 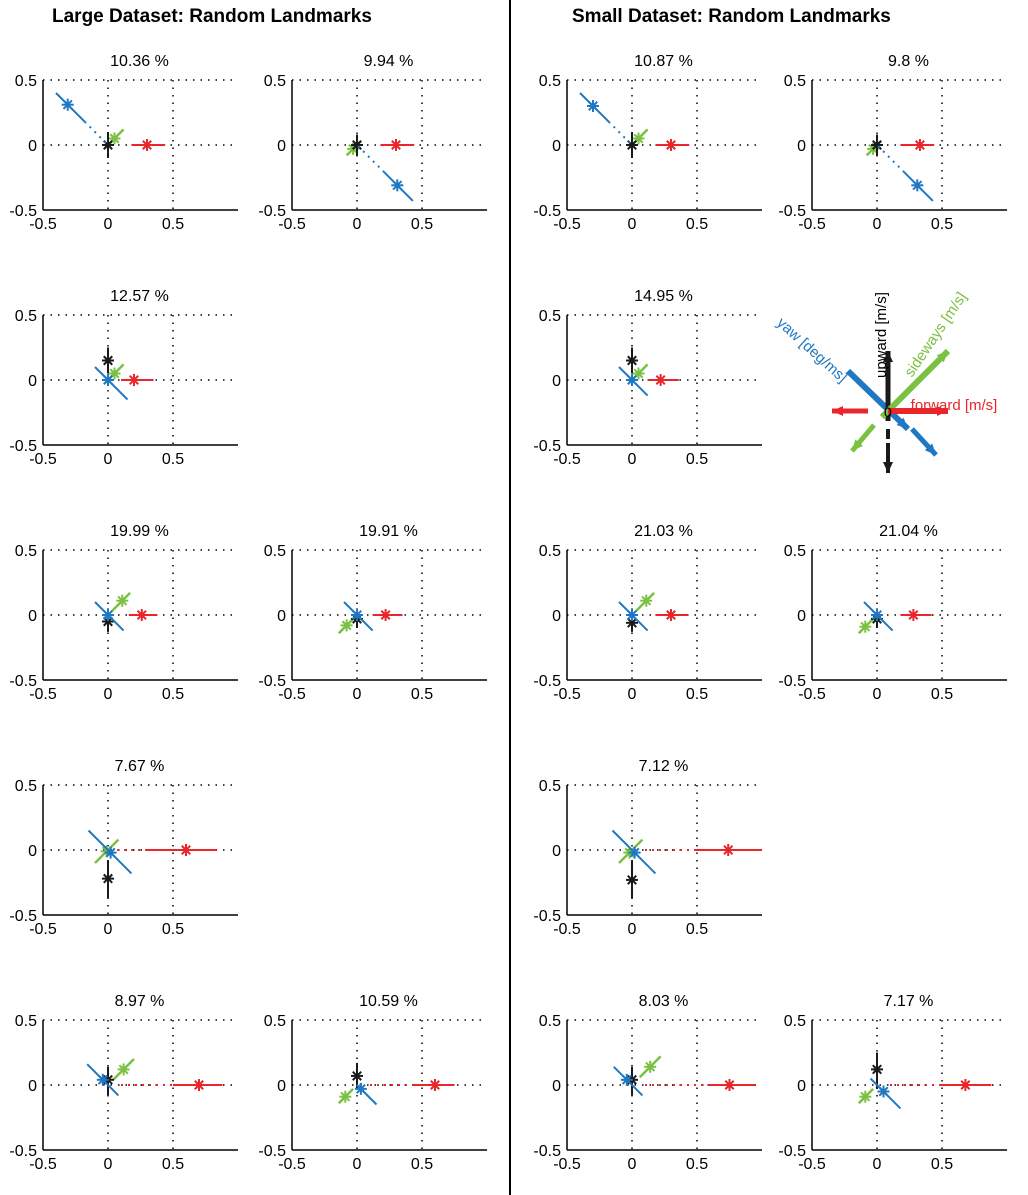 I want to click on legend-origin-label: 0, so click(x=888, y=412).